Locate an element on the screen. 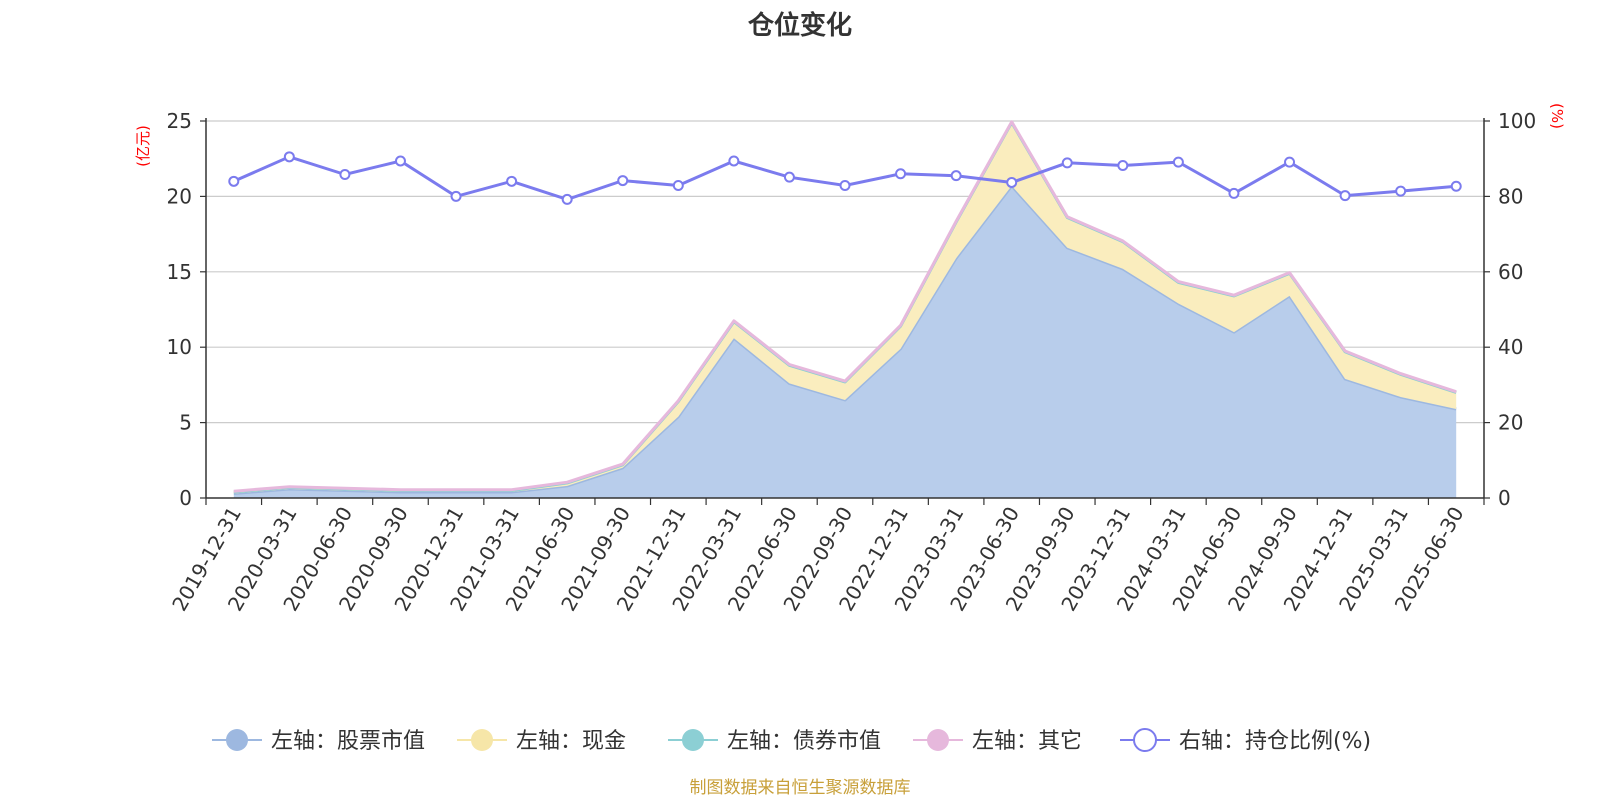 Image resolution: width=1600 pixels, height=800 pixels. right-axis-unit: (%) is located at coordinates (1557, 116).